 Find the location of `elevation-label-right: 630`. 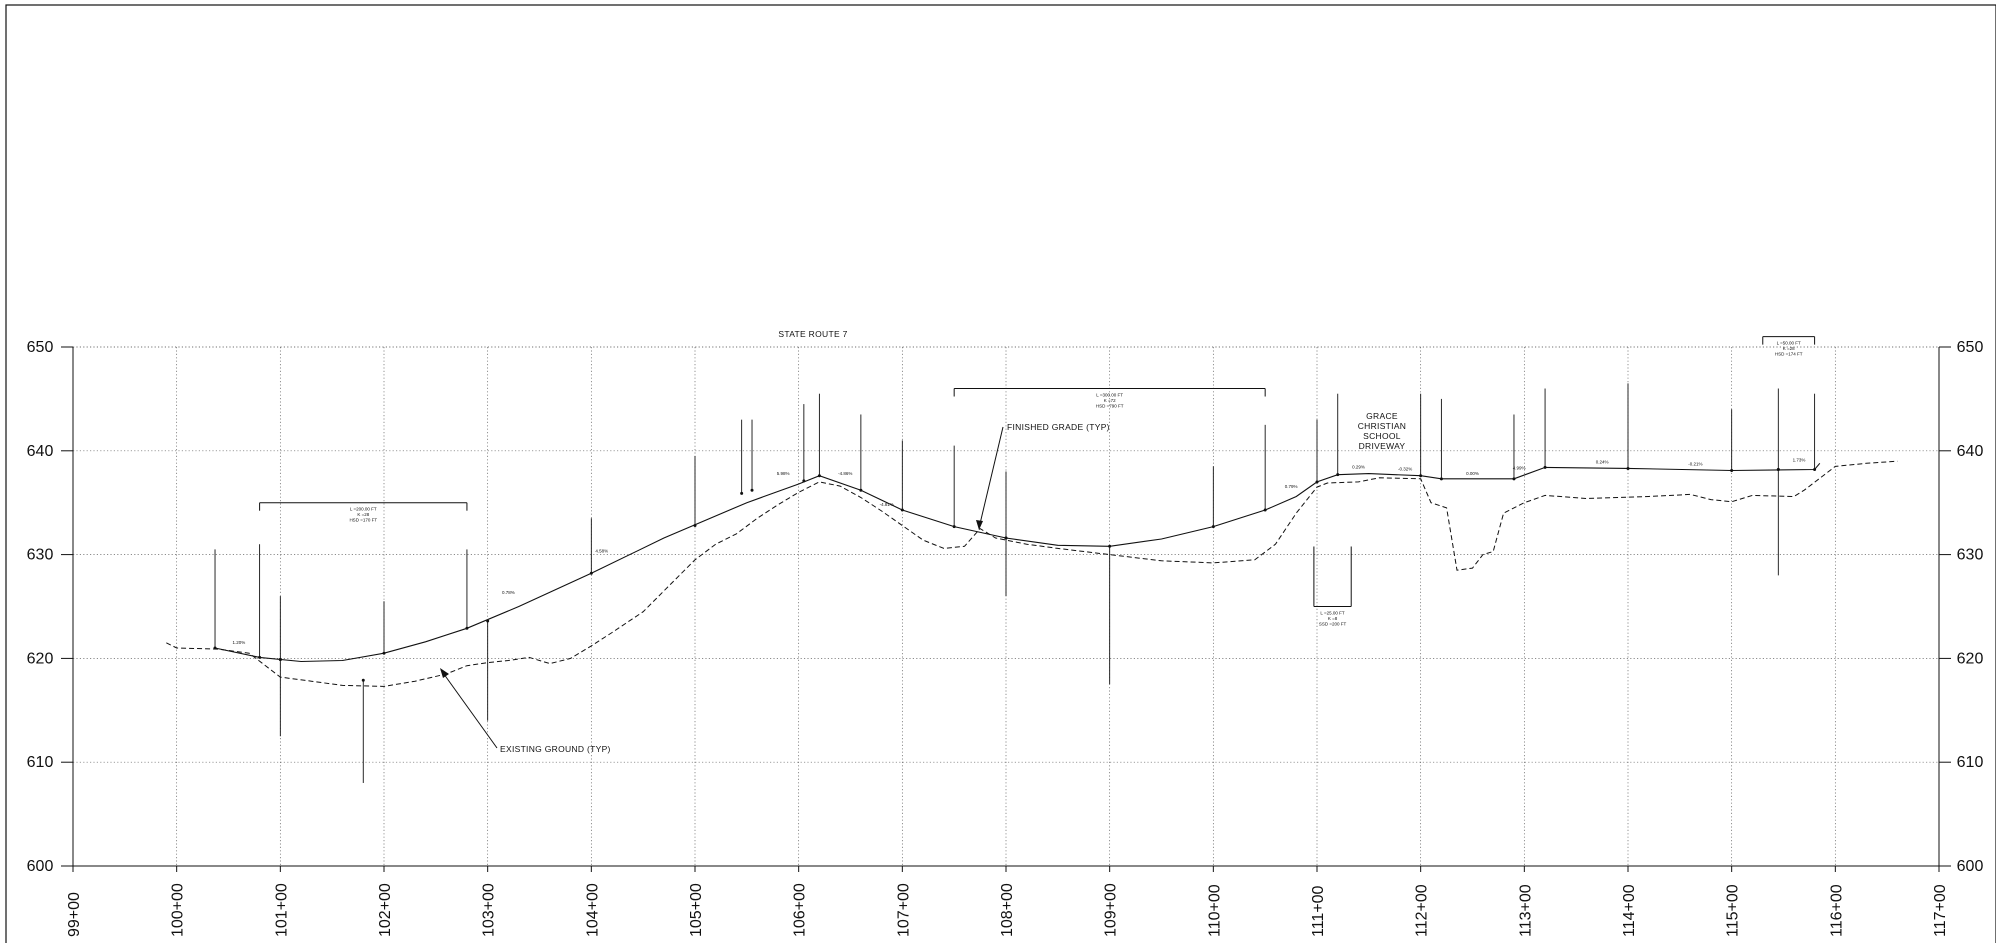

elevation-label-right: 630 is located at coordinates (1970, 555).